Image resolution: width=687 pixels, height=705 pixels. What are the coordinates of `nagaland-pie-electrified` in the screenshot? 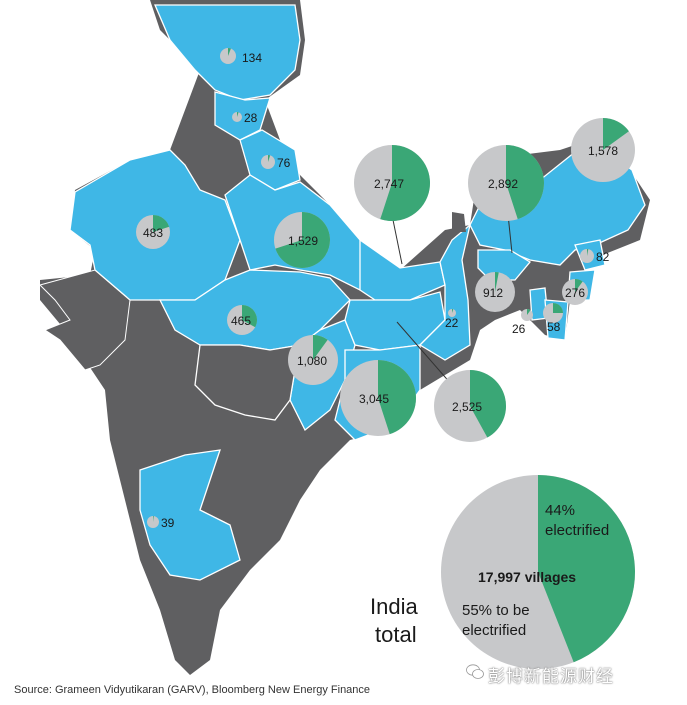 It's located at (588, 252).